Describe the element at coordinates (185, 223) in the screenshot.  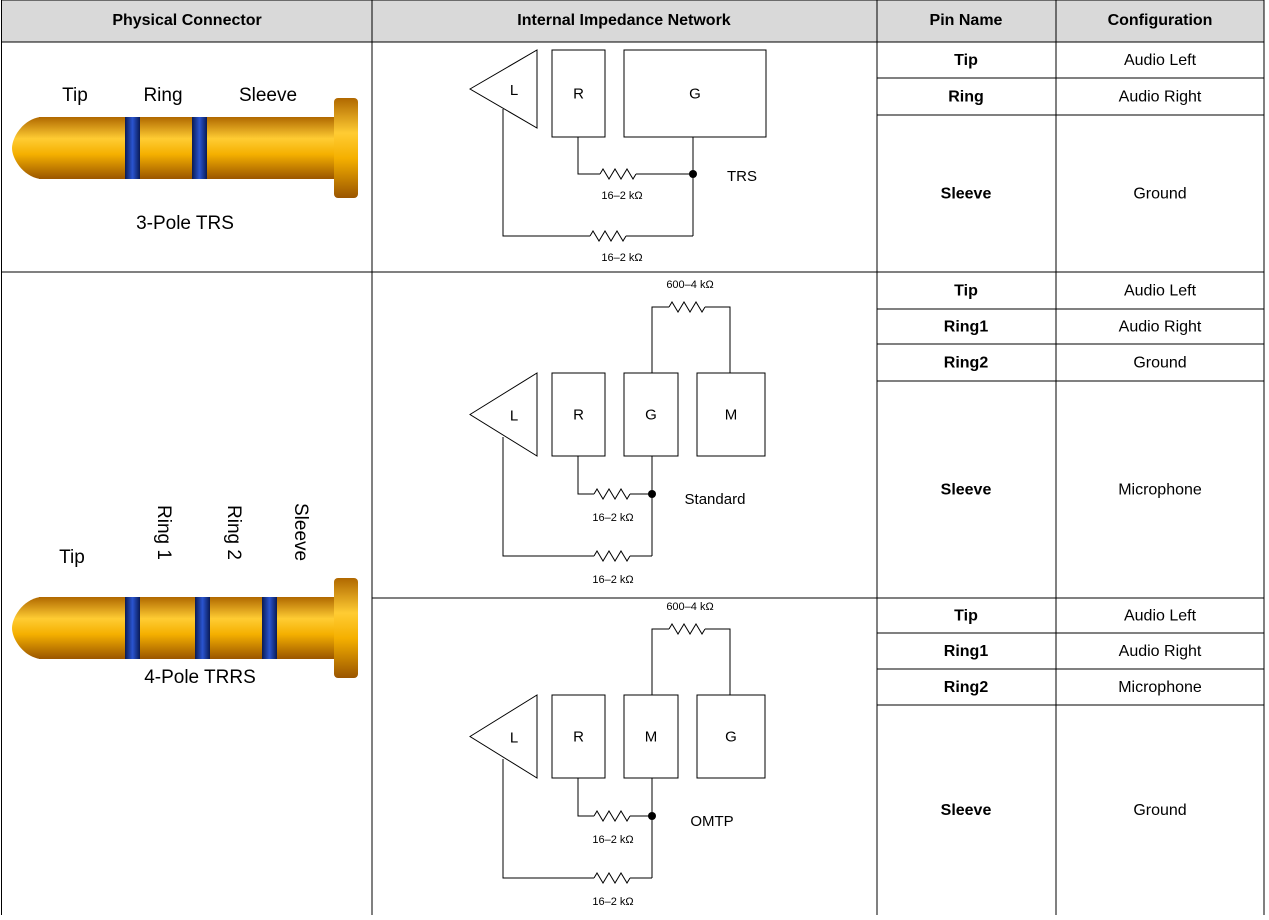
I see `connector-caption: 3-Pole TRS` at that location.